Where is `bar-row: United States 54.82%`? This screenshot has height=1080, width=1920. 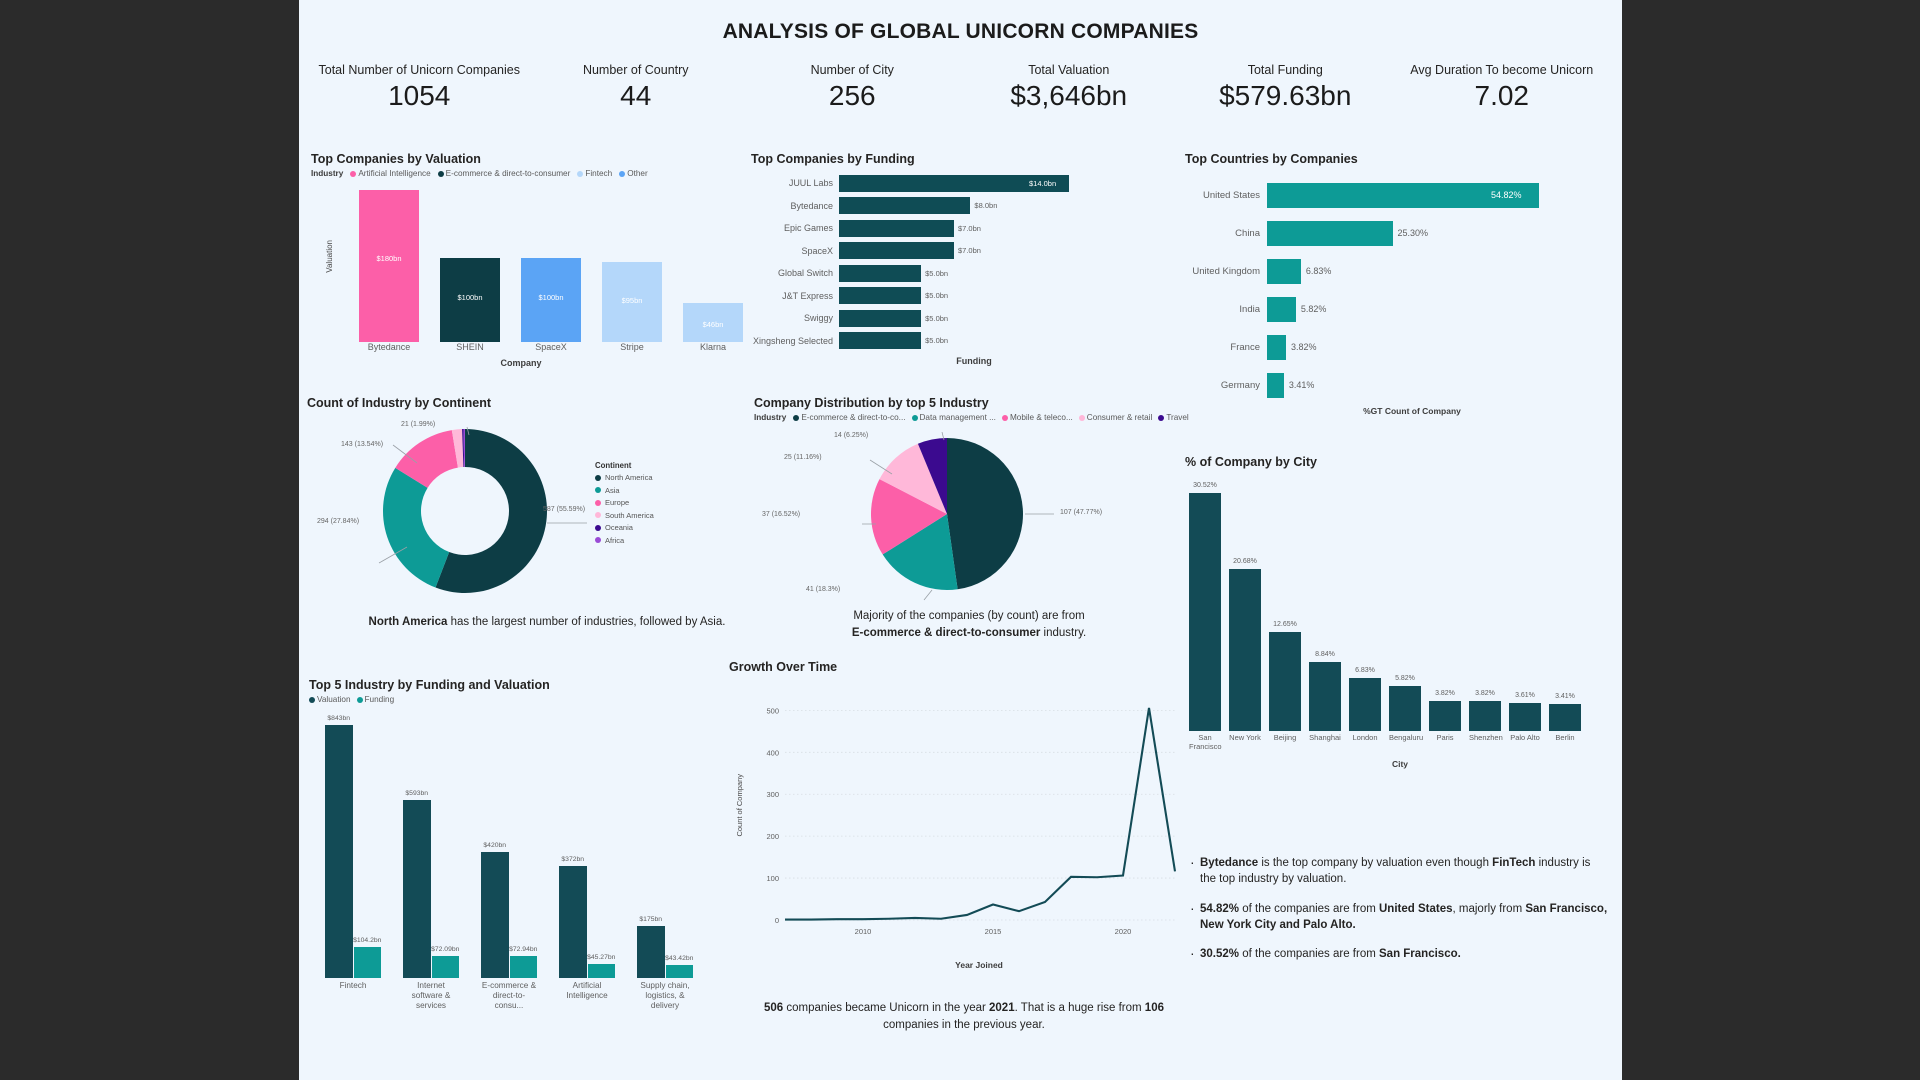
bar-row: United States 54.82% is located at coordinates (1400, 195).